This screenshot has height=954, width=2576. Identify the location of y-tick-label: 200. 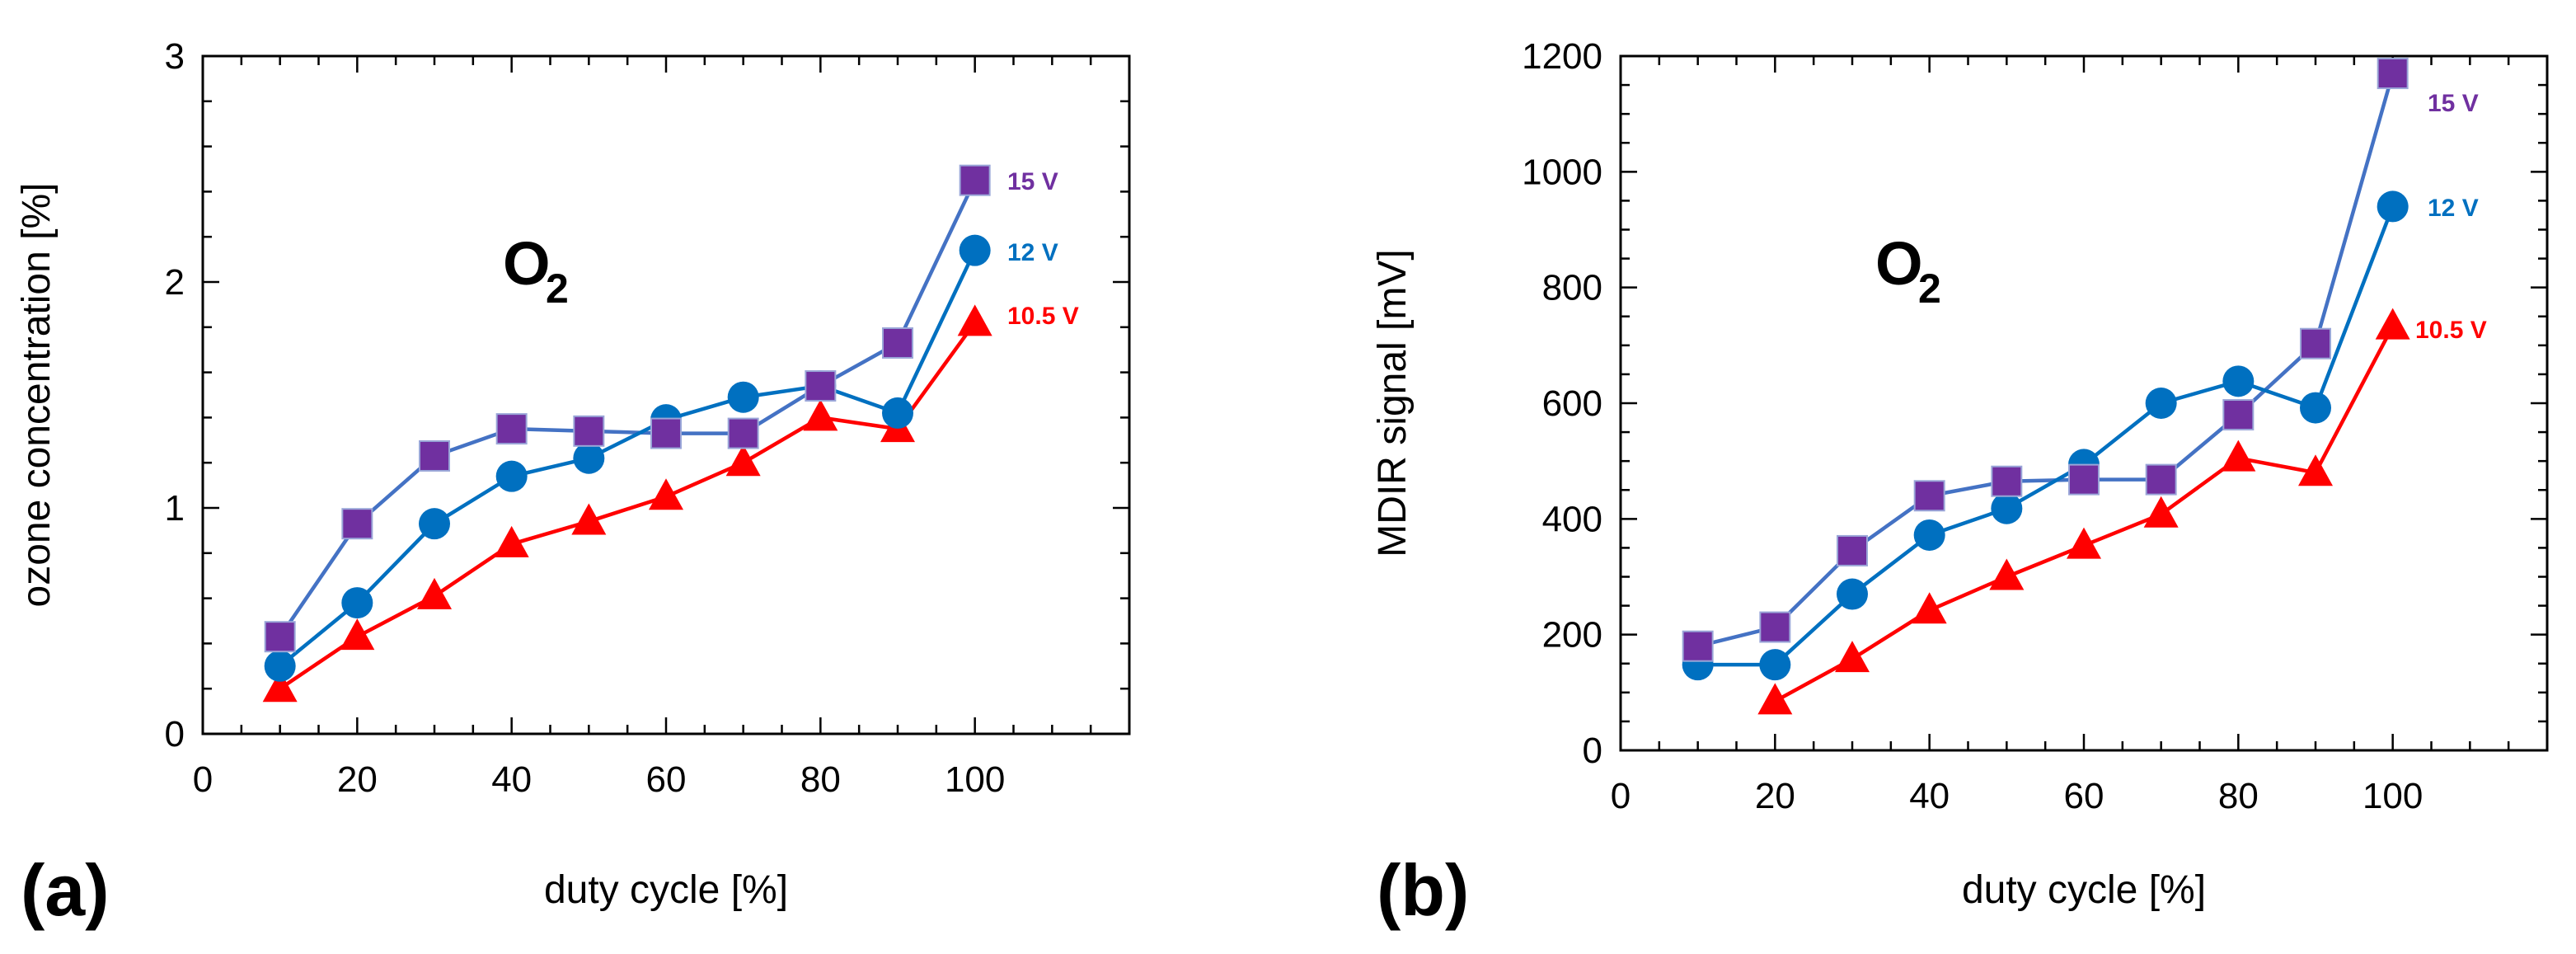
(1572, 635).